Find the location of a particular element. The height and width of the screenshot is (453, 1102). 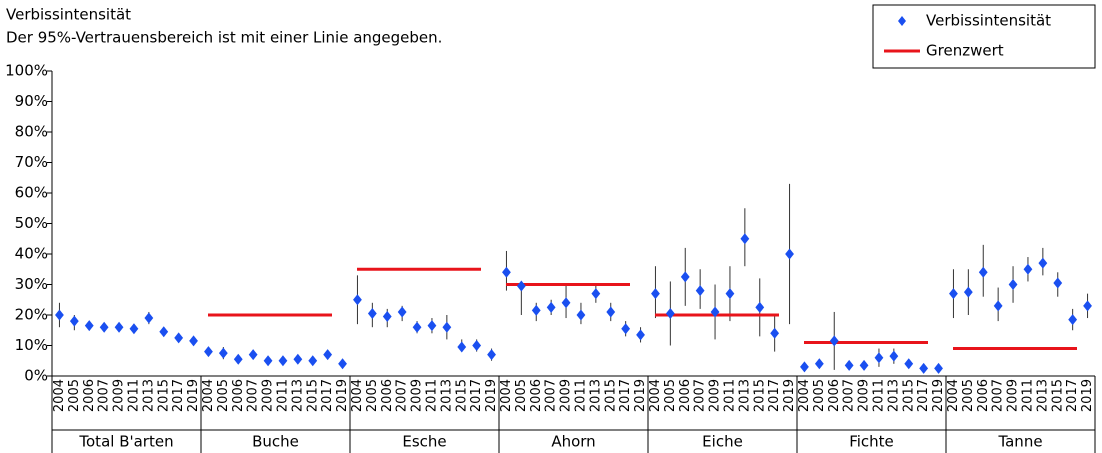

group-label: Esche is located at coordinates (424, 442).